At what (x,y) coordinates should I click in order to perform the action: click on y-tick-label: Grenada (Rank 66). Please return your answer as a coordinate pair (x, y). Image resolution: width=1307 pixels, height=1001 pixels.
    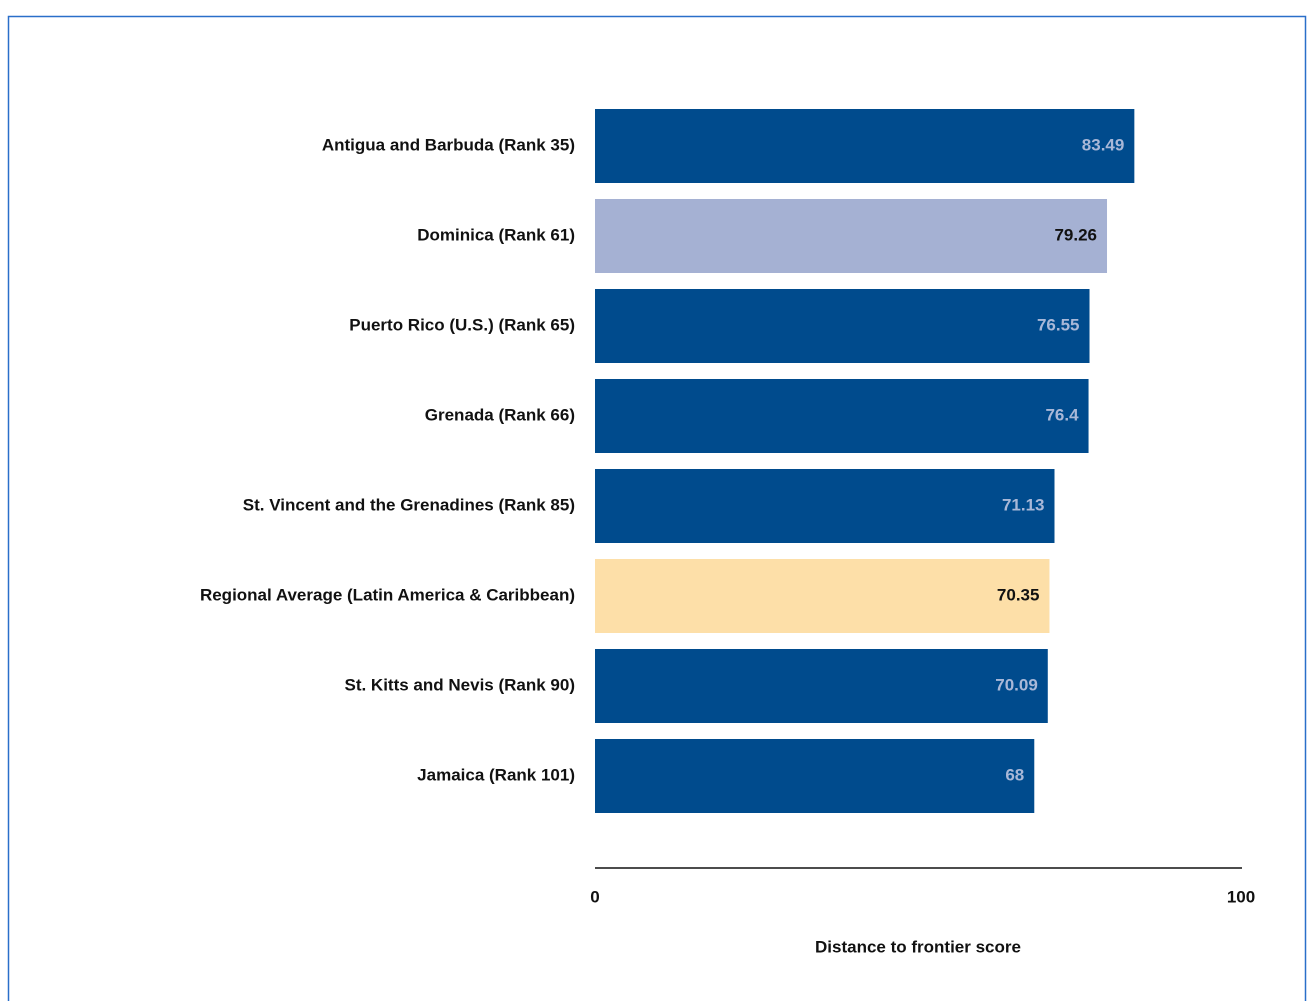
    Looking at the image, I should click on (500, 414).